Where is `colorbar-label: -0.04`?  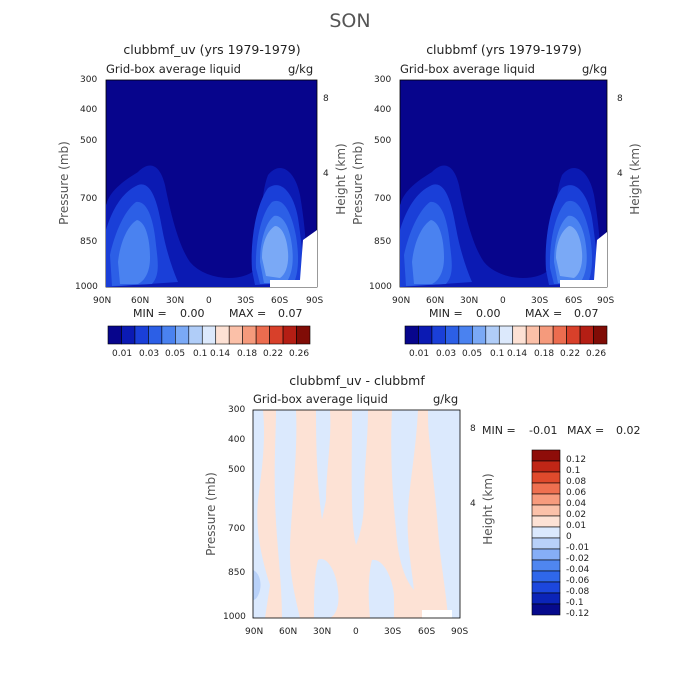
colorbar-label: -0.04 is located at coordinates (578, 570).